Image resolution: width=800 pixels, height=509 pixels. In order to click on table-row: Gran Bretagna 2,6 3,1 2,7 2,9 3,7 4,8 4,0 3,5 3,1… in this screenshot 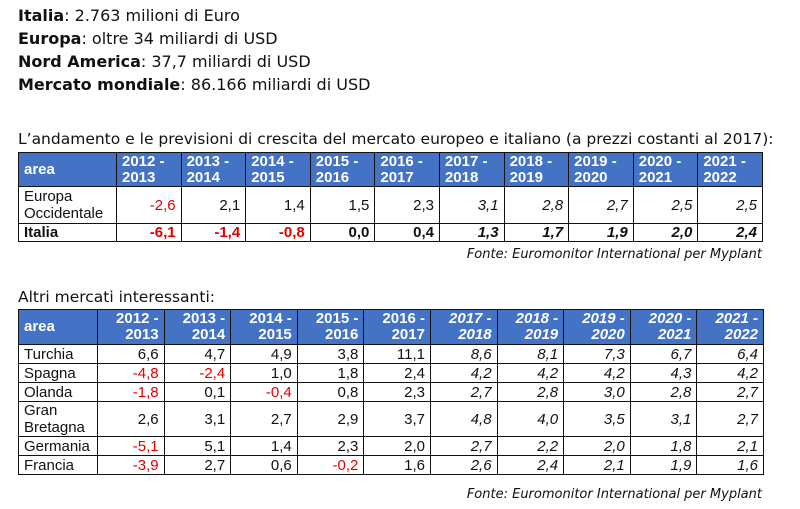, I will do `click(391, 419)`.